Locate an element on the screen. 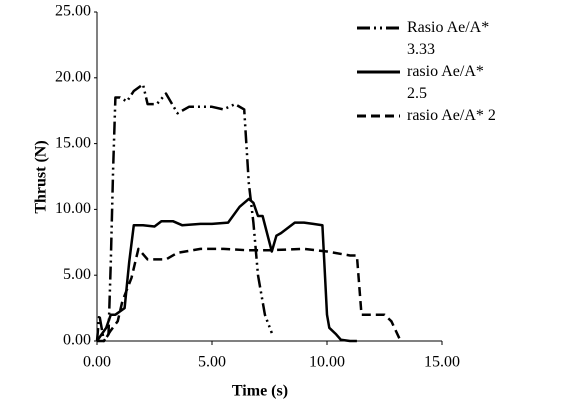 This screenshot has width=561, height=409. y-tick-label: 25.00 is located at coordinates (73, 11).